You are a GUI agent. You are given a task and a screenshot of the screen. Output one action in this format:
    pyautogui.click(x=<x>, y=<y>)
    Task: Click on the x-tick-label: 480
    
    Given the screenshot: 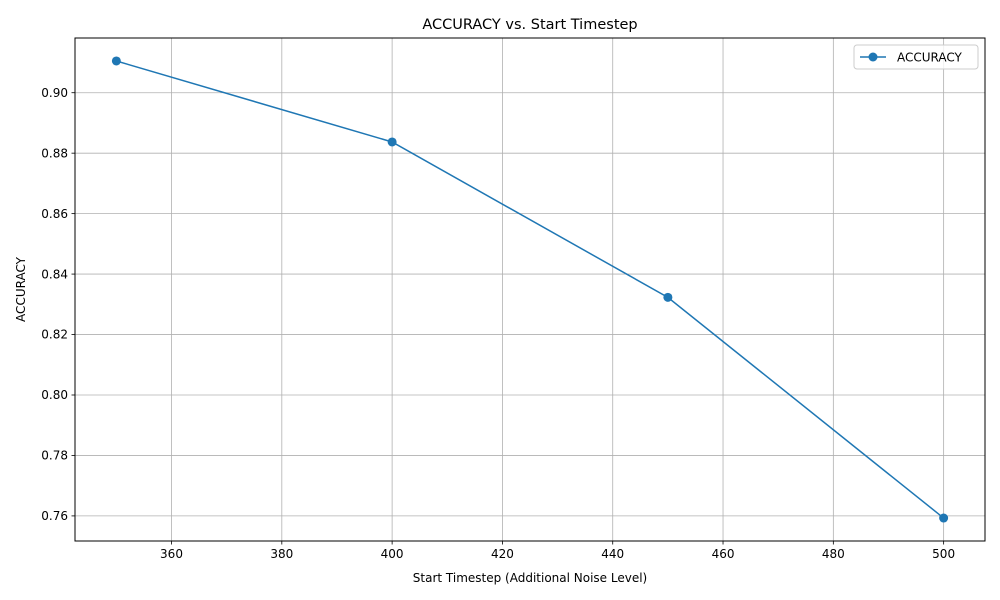 What is the action you would take?
    pyautogui.click(x=833, y=554)
    